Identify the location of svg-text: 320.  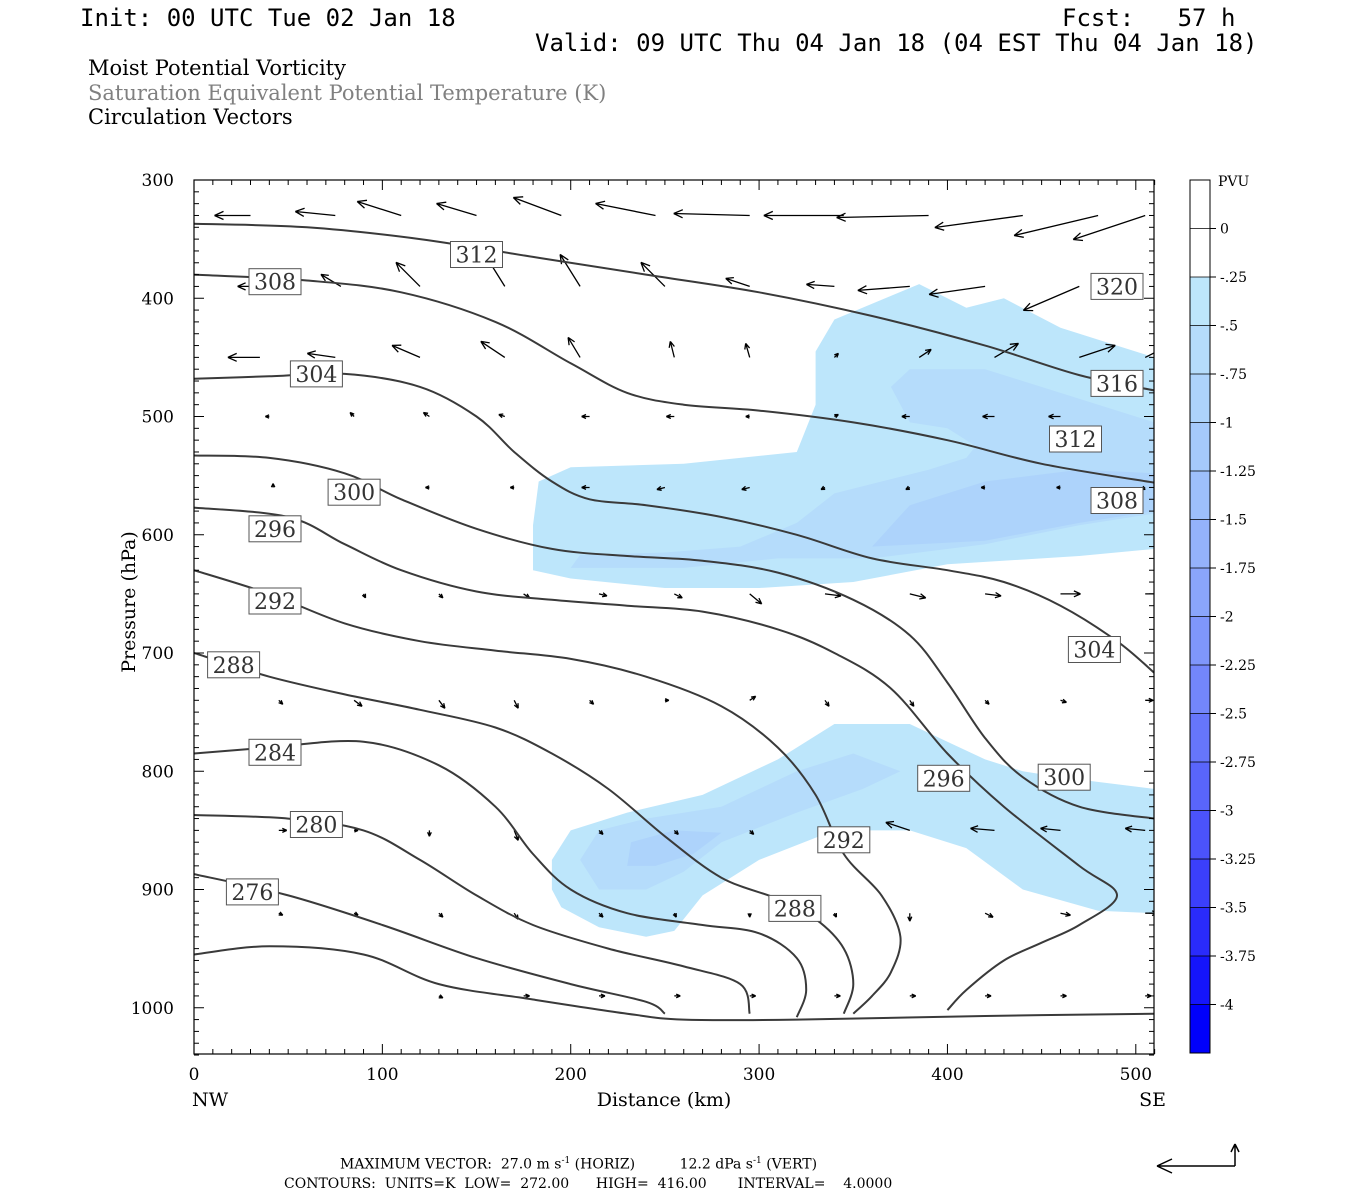
(1117, 287).